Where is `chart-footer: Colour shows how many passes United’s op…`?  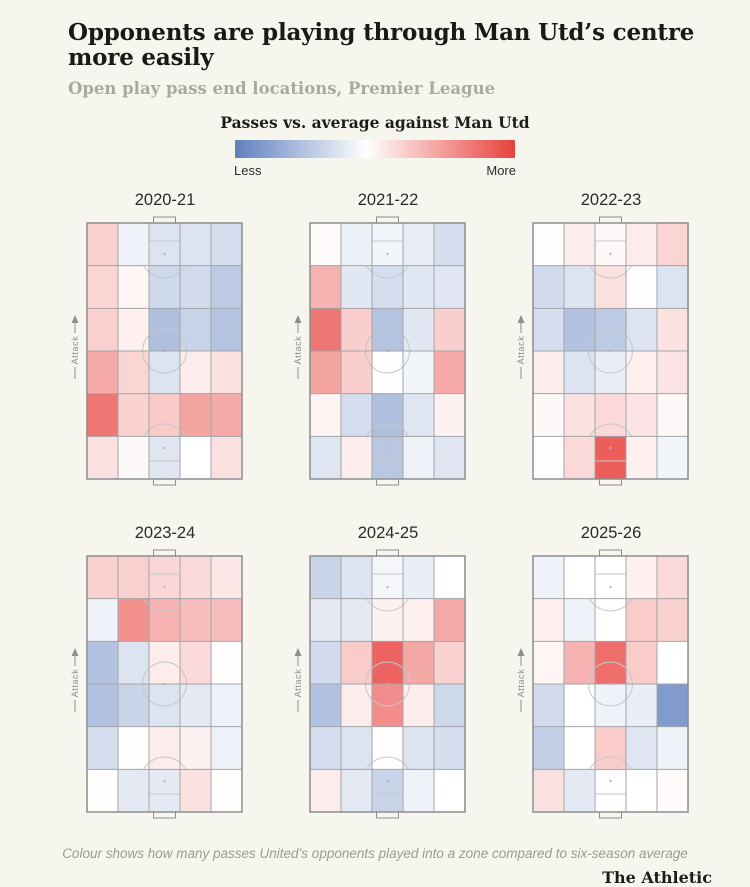
chart-footer: Colour shows how many passes United’s op… is located at coordinates (375, 866).